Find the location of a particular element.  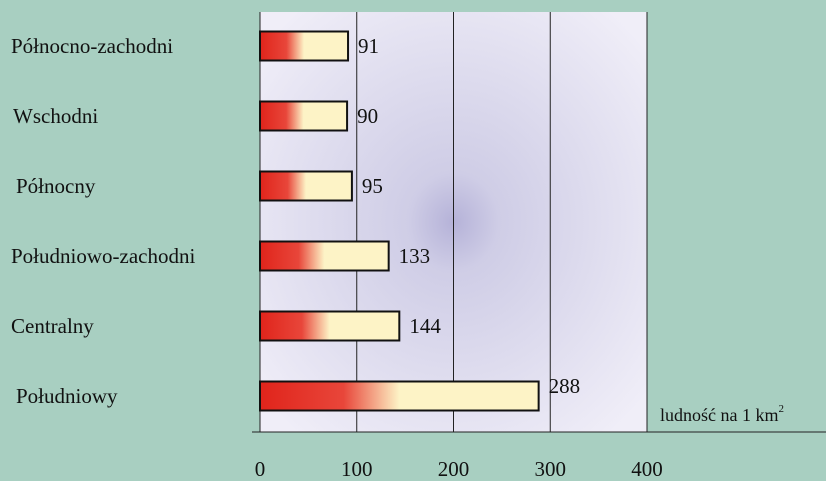

value-label-3: 133 is located at coordinates (415, 256).